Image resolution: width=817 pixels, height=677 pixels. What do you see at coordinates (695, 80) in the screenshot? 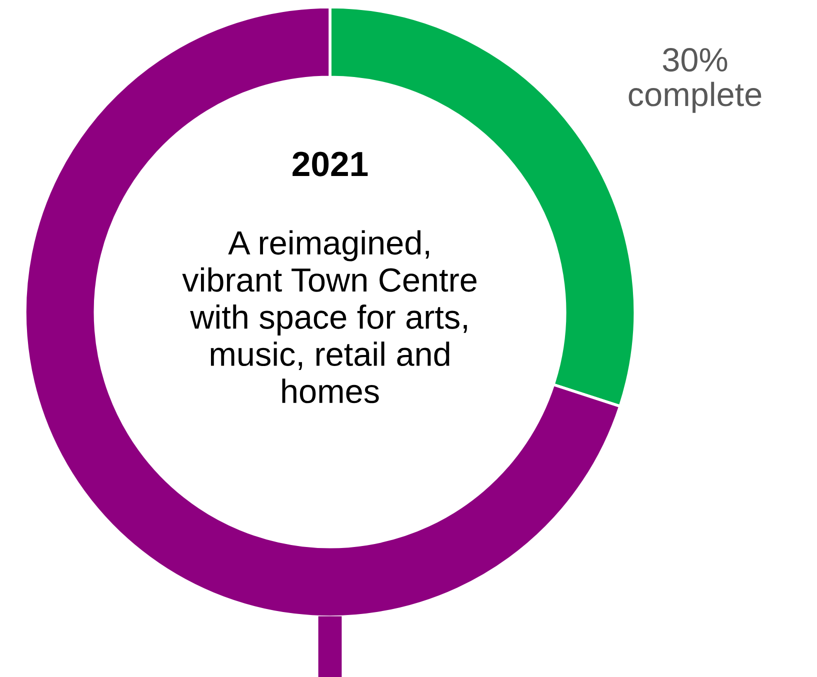
I see `data-label: 30% complete` at bounding box center [695, 80].